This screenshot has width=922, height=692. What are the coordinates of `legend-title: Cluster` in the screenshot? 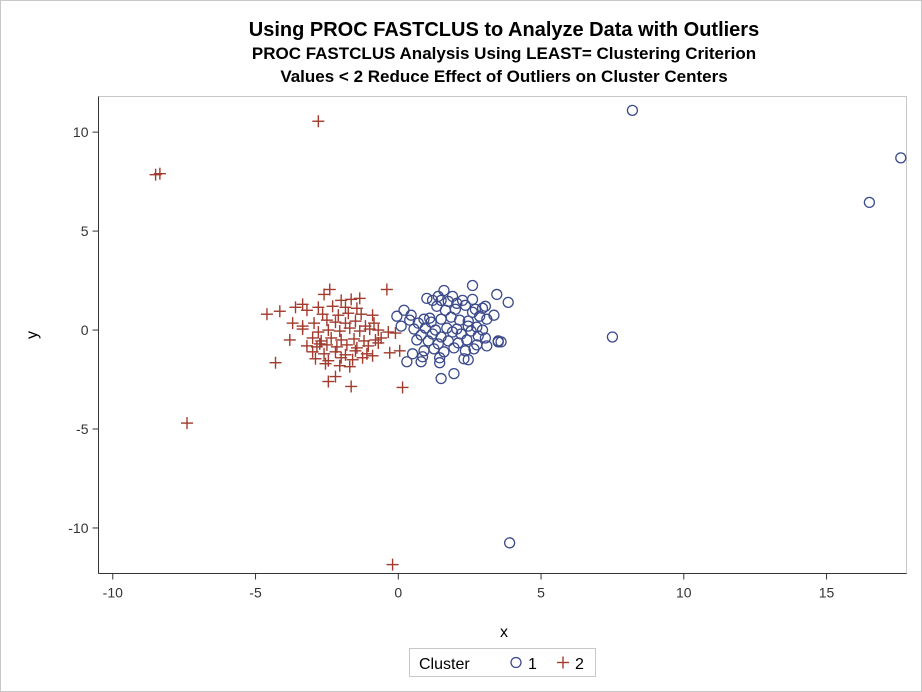 It's located at (444, 664).